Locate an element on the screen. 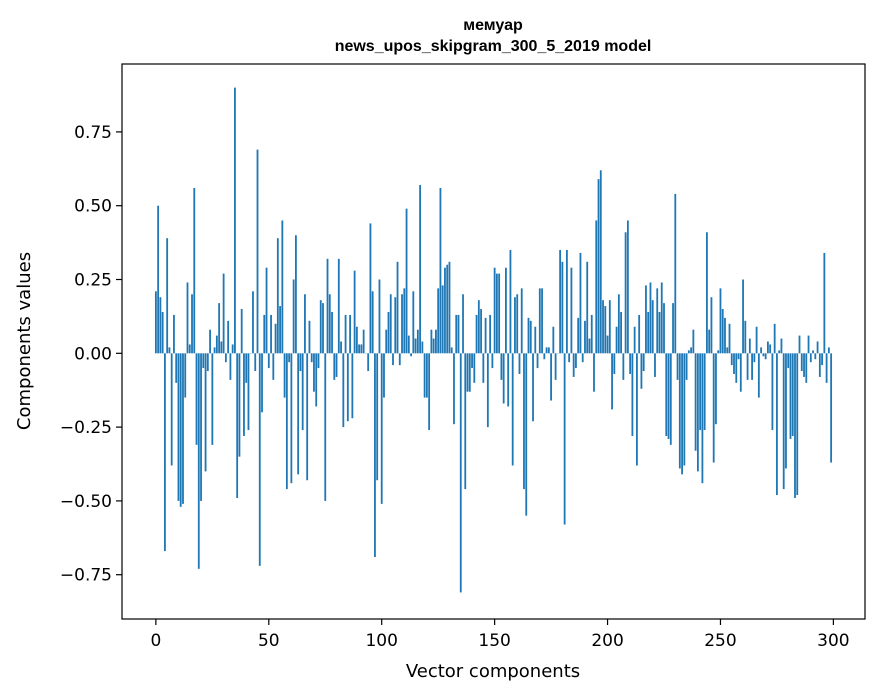  x-tick-label: 250 is located at coordinates (720, 641).